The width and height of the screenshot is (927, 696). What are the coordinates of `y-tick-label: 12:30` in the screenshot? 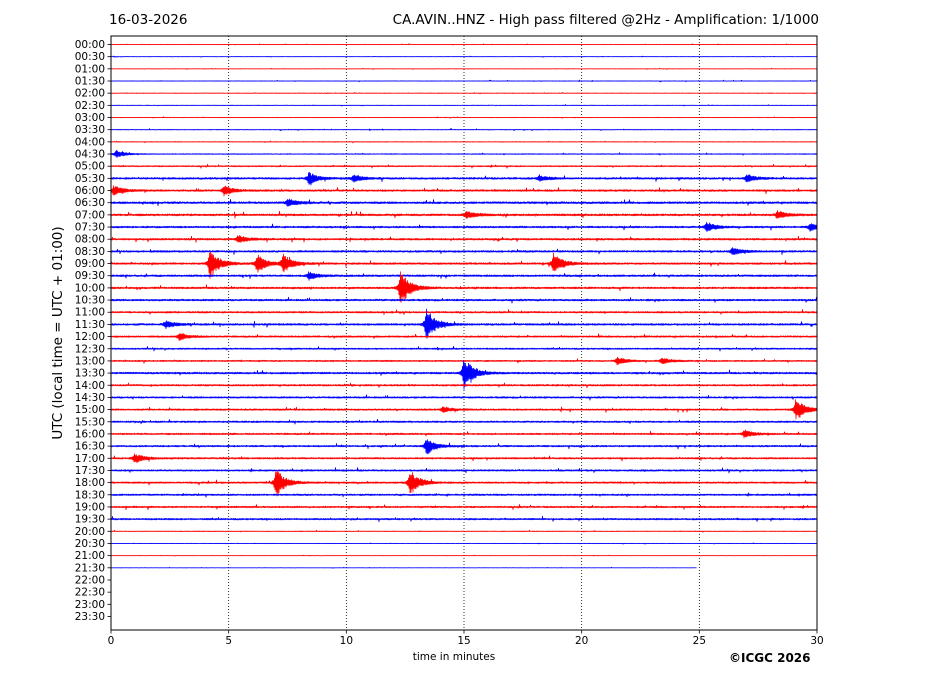 It's located at (90, 349).